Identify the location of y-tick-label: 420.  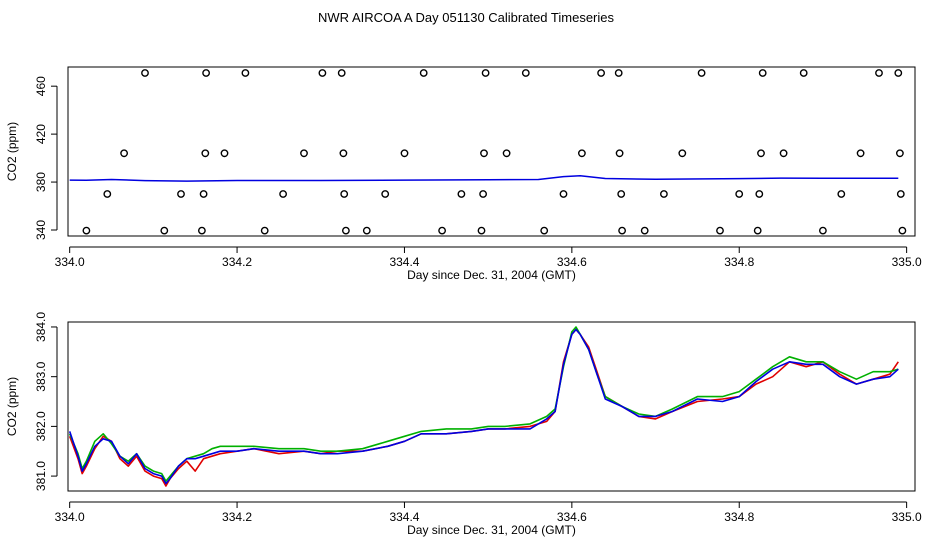
(41, 134).